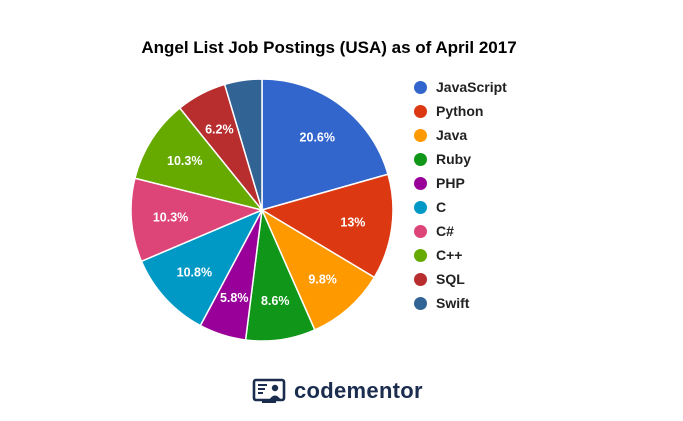  I want to click on pie-slice-javascript, so click(325, 144).